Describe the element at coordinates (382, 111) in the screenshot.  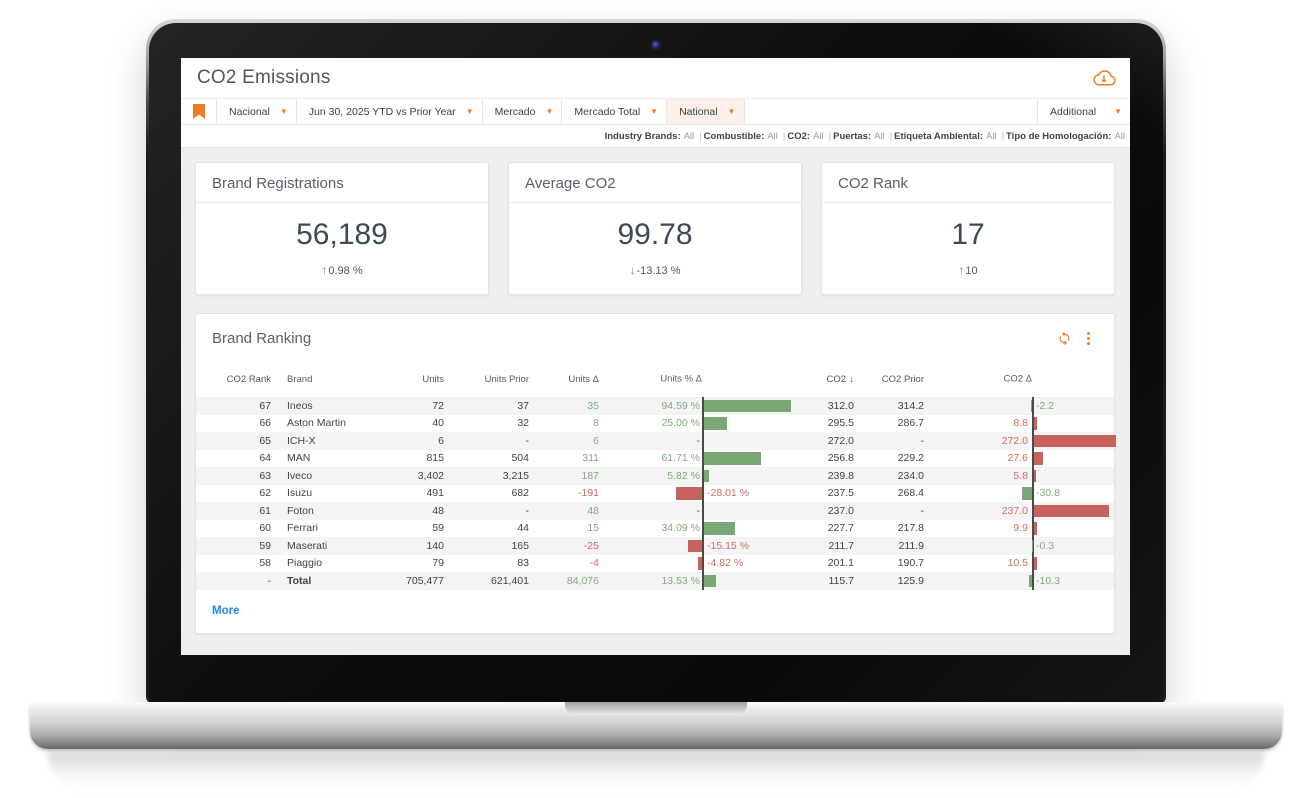
I see `filter-label: Jun 30, 2025 YTD vs Prior Year` at that location.